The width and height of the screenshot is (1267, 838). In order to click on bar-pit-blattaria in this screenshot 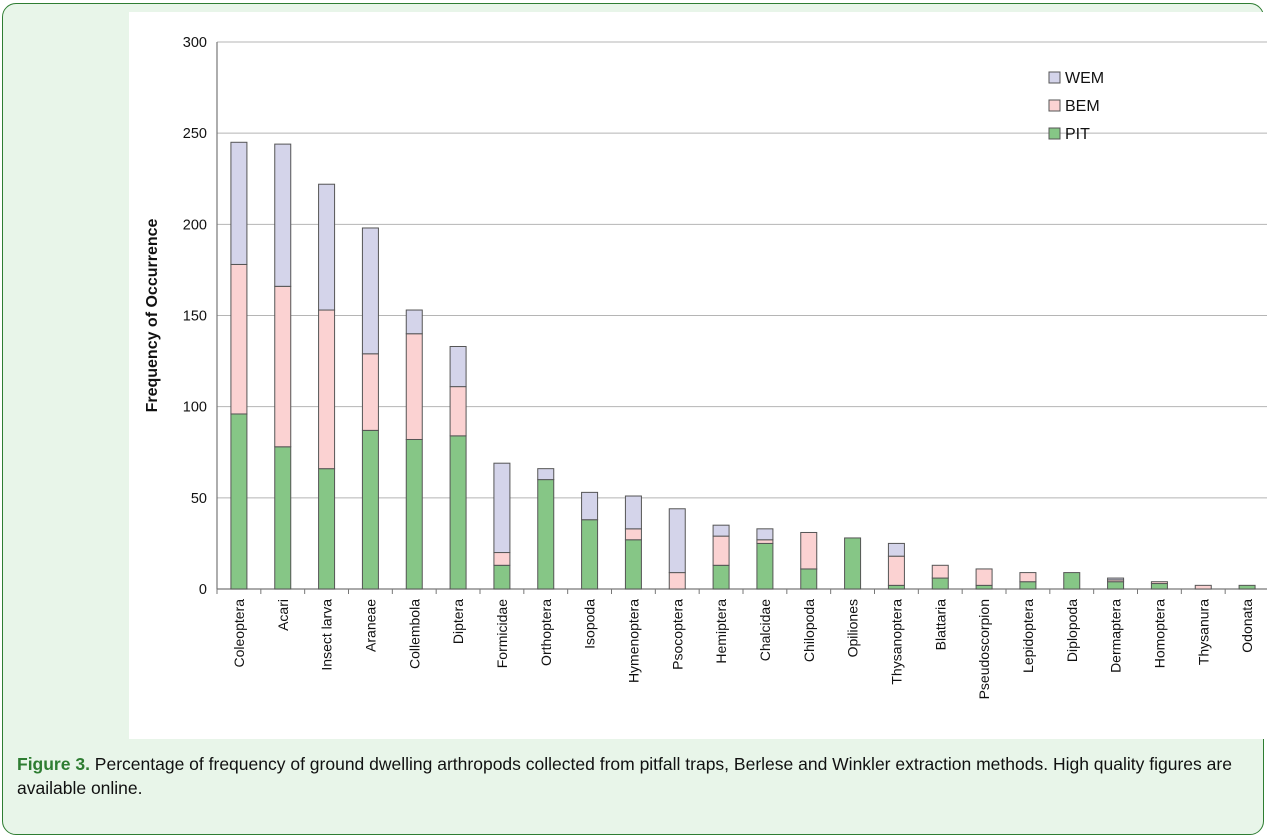, I will do `click(940, 583)`.